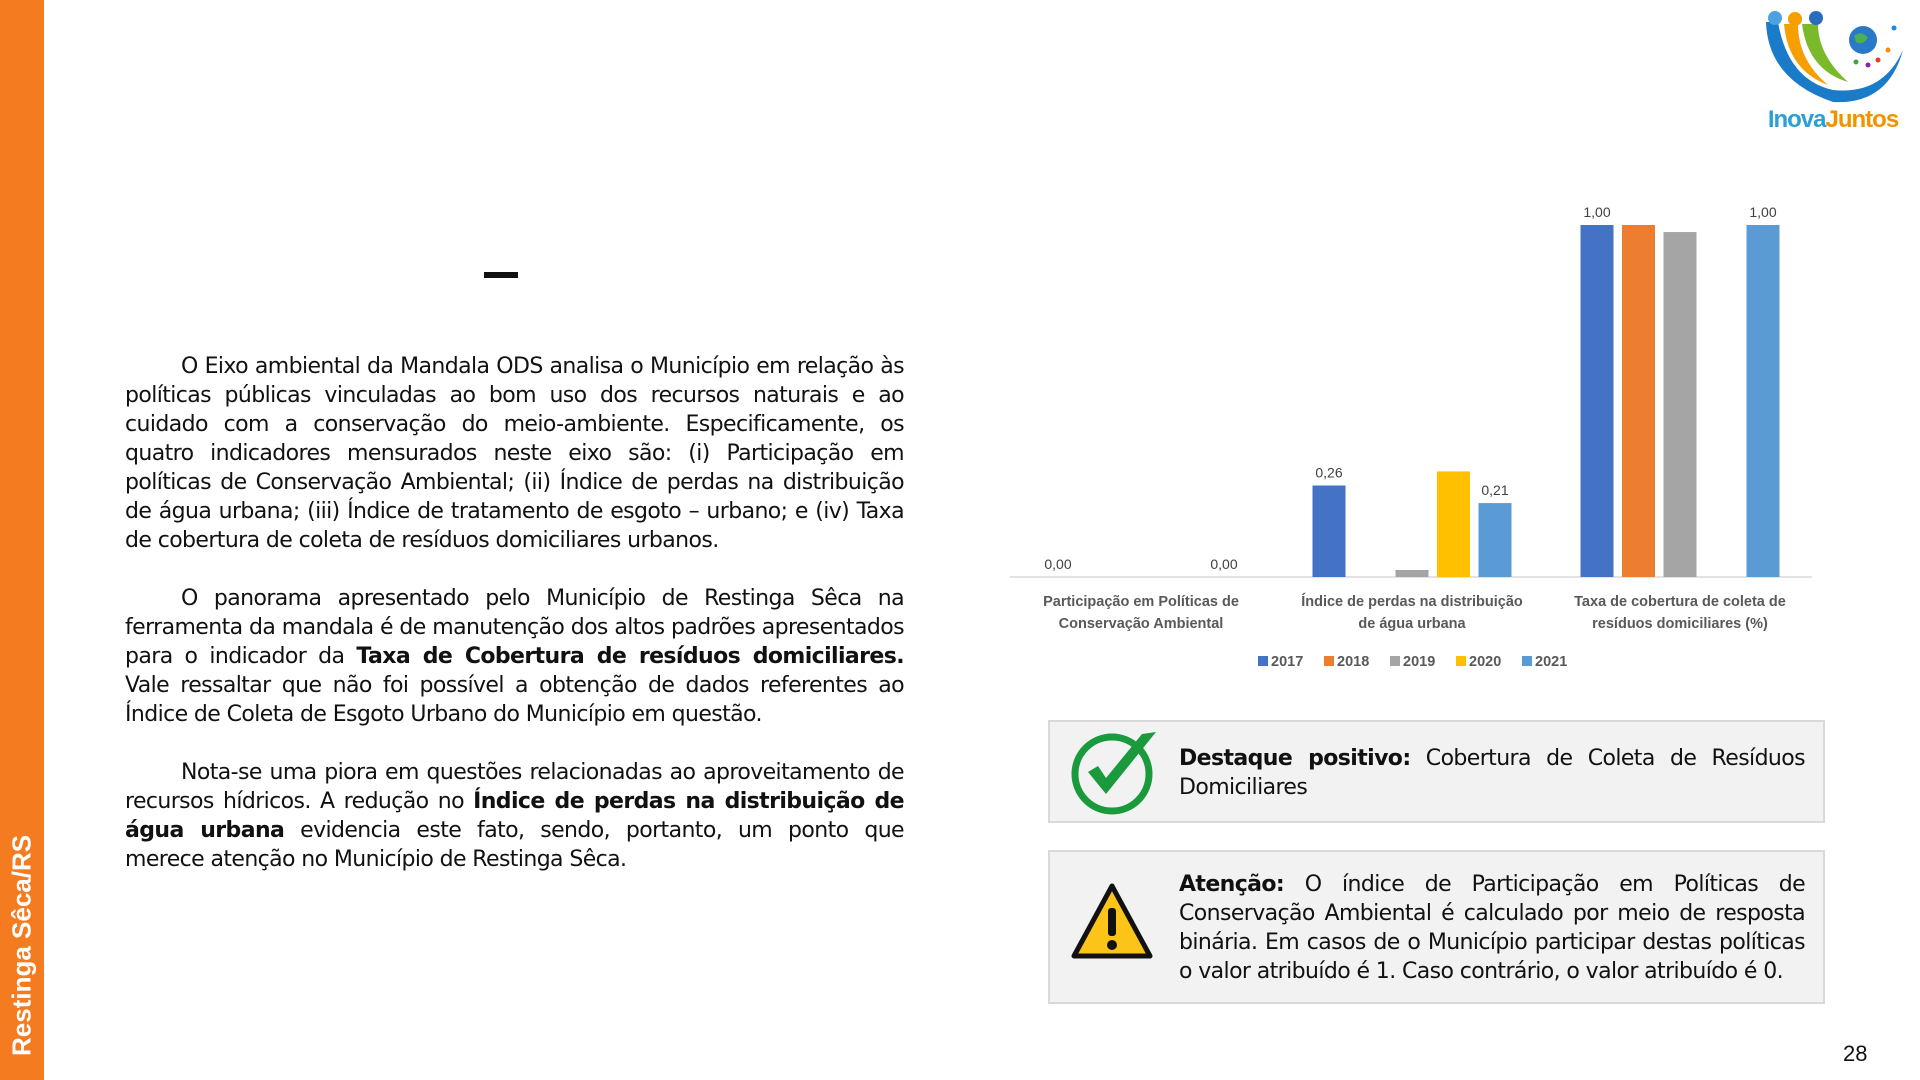 The image size is (1920, 1080). I want to click on logo-word-1: Inova, so click(1797, 119).